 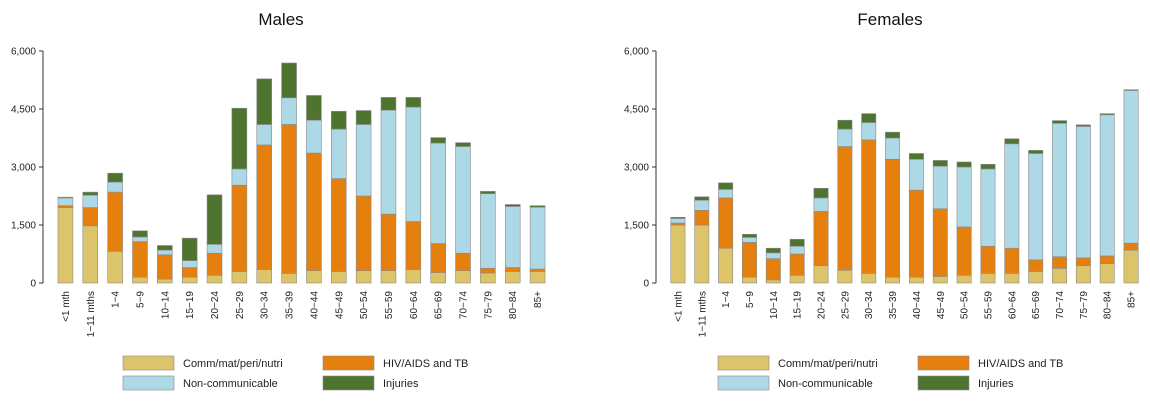 What do you see at coordinates (636, 110) in the screenshot?
I see `y-tick-label: 4,500` at bounding box center [636, 110].